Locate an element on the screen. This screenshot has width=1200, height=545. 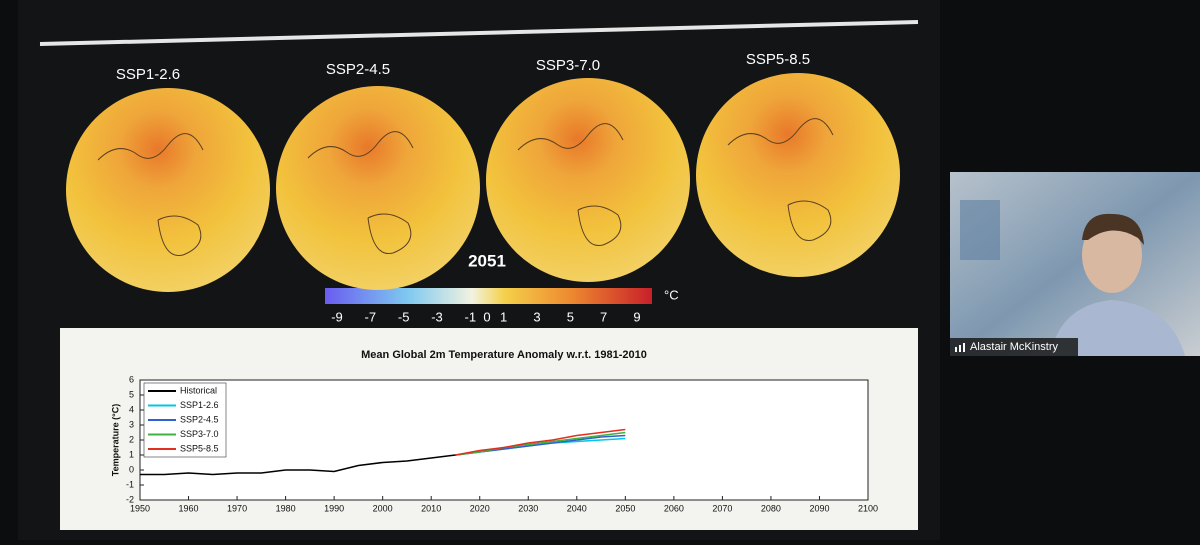
x-tick-label: 1970 is located at coordinates (237, 508).